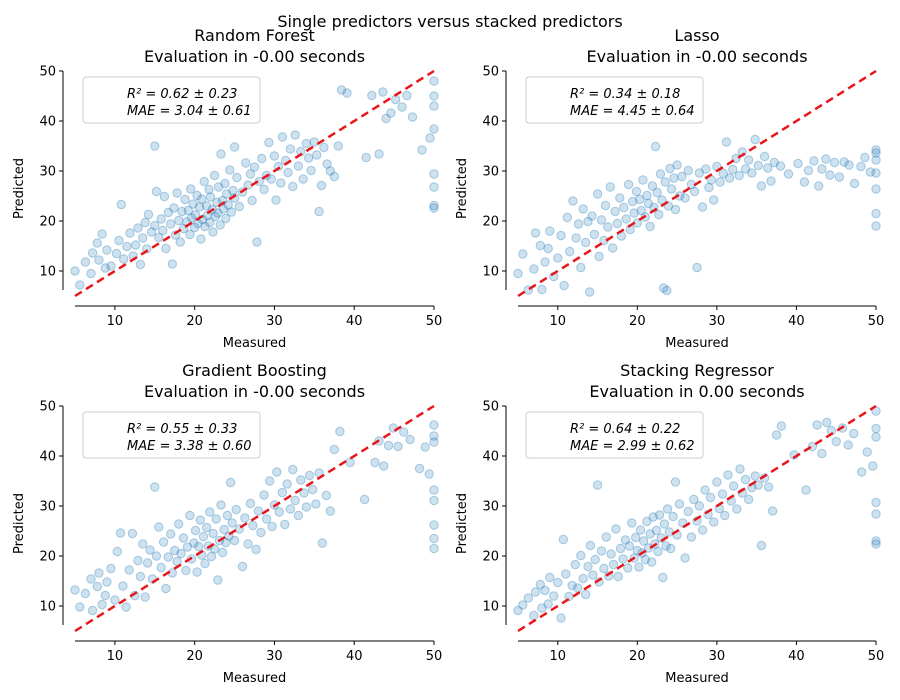 This screenshot has height=700, width=900. I want to click on y-tick-label: 40, so click(490, 122).